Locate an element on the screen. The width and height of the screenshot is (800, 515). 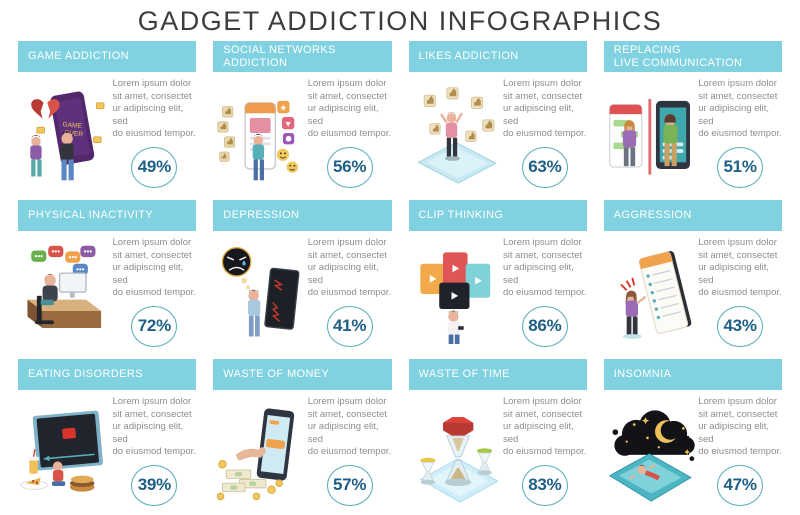
card-title: LIKES ADDICTION is located at coordinates (497, 56).